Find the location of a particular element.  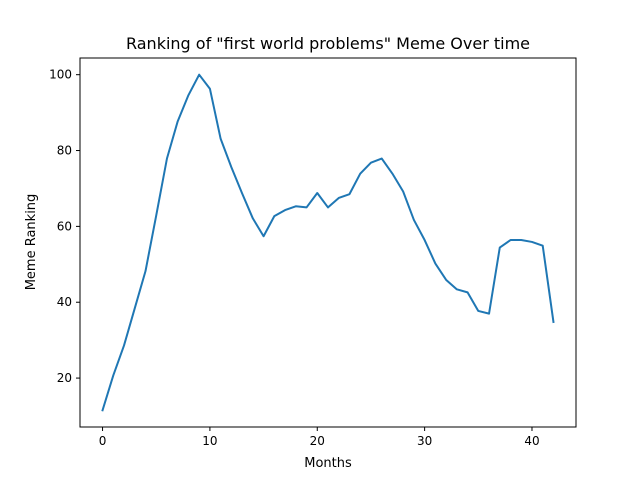

x-axis-label: Months is located at coordinates (328, 463).